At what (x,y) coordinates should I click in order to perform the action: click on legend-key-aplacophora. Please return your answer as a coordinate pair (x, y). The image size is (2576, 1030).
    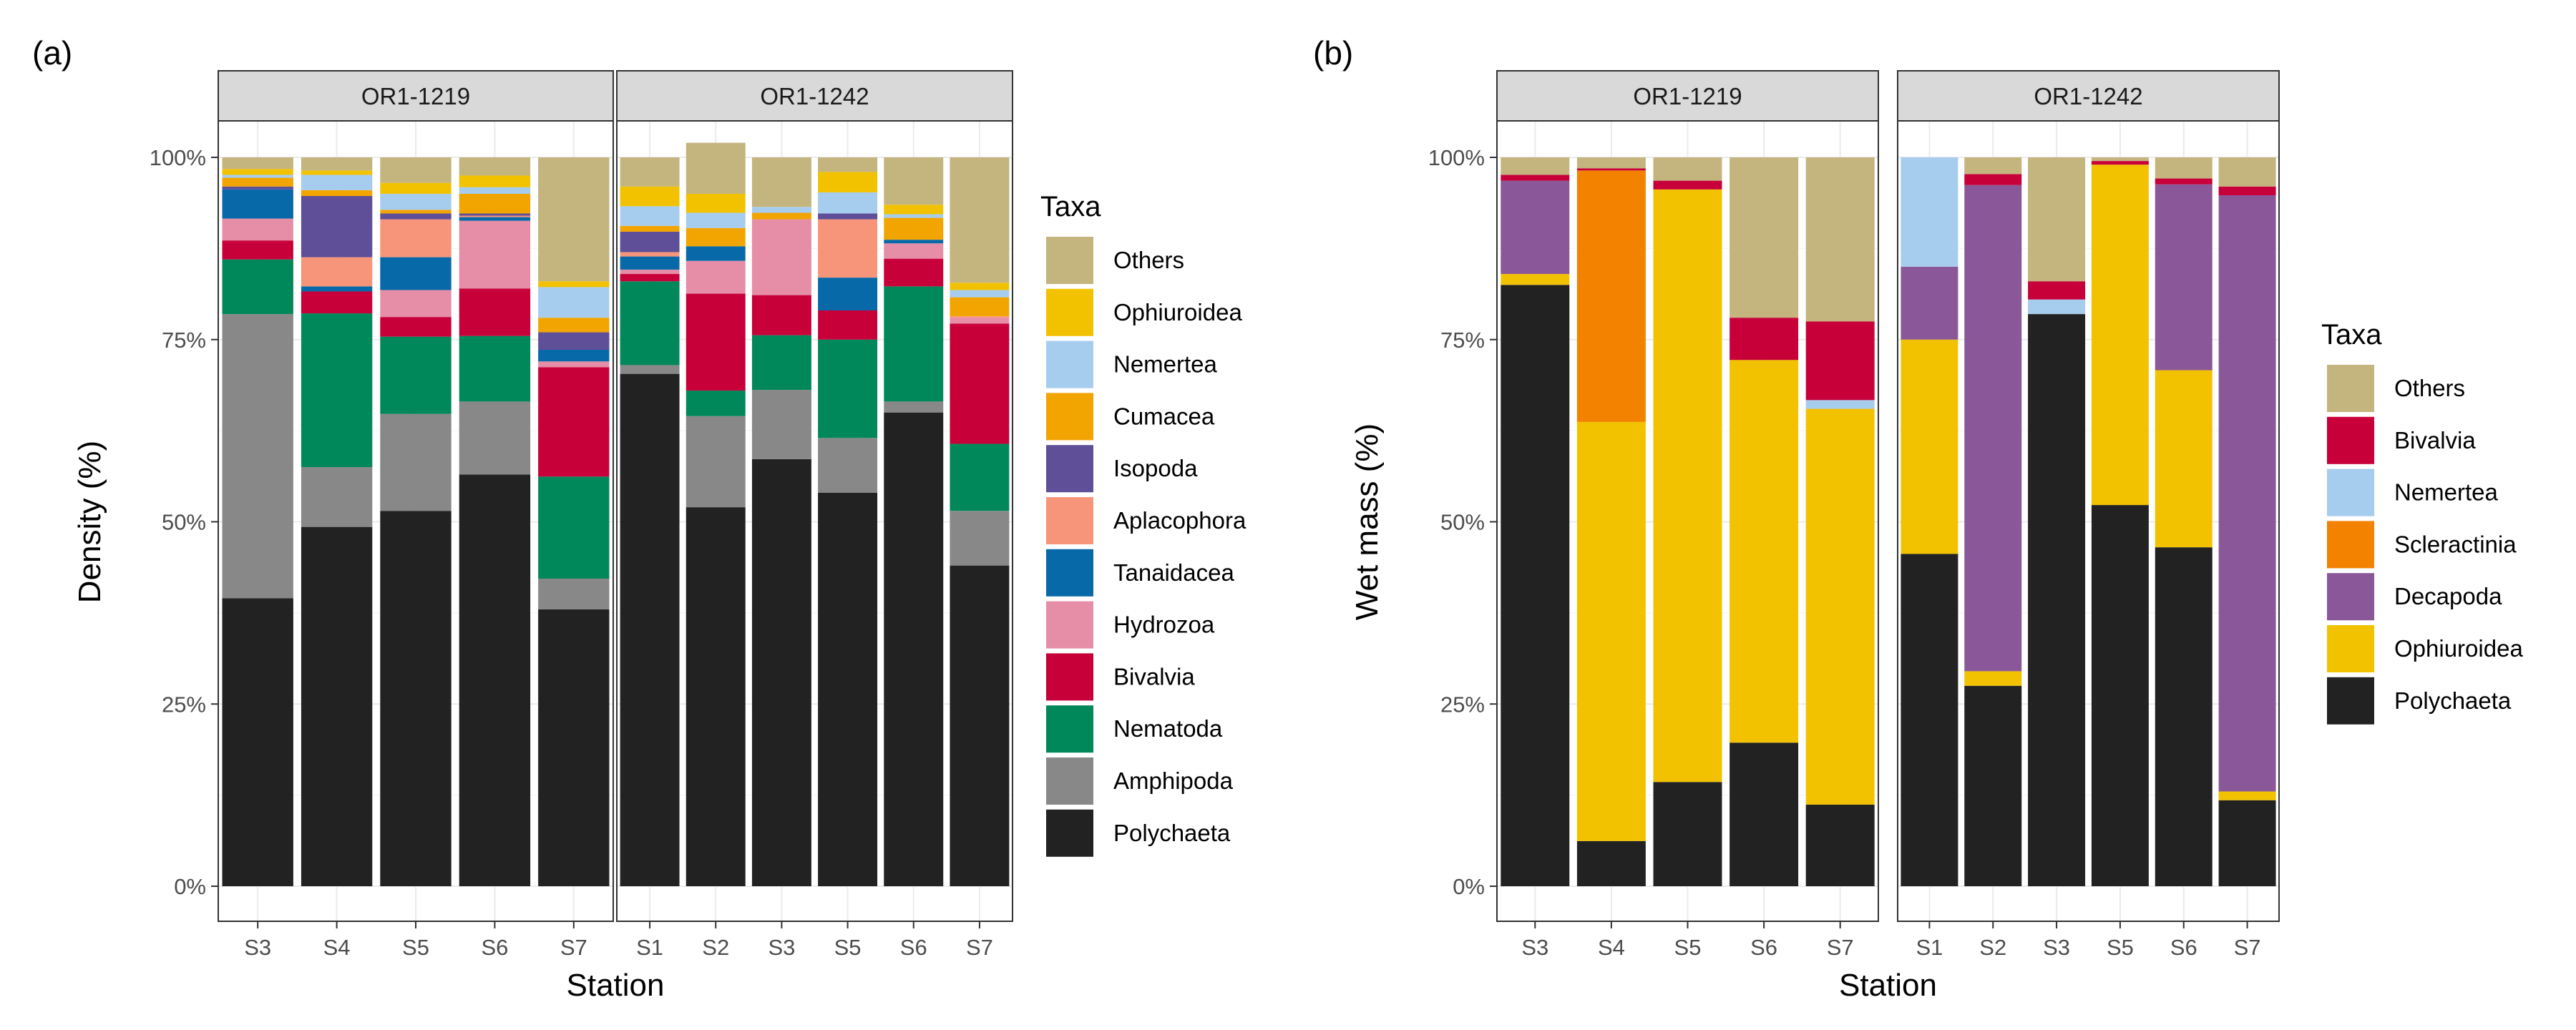
    Looking at the image, I should click on (1069, 520).